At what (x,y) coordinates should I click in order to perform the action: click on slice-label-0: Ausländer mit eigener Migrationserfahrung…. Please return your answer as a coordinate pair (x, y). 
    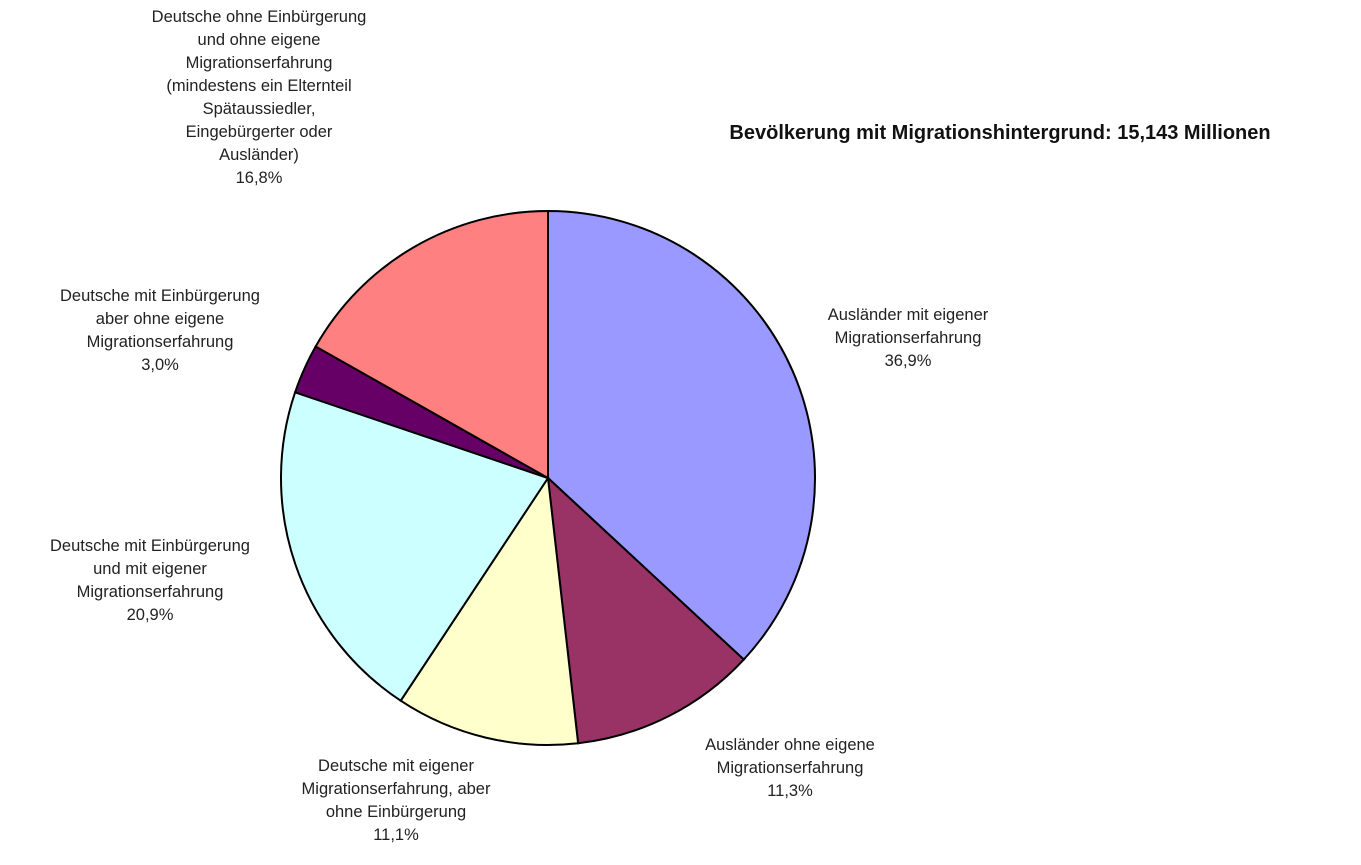
    Looking at the image, I should click on (908, 338).